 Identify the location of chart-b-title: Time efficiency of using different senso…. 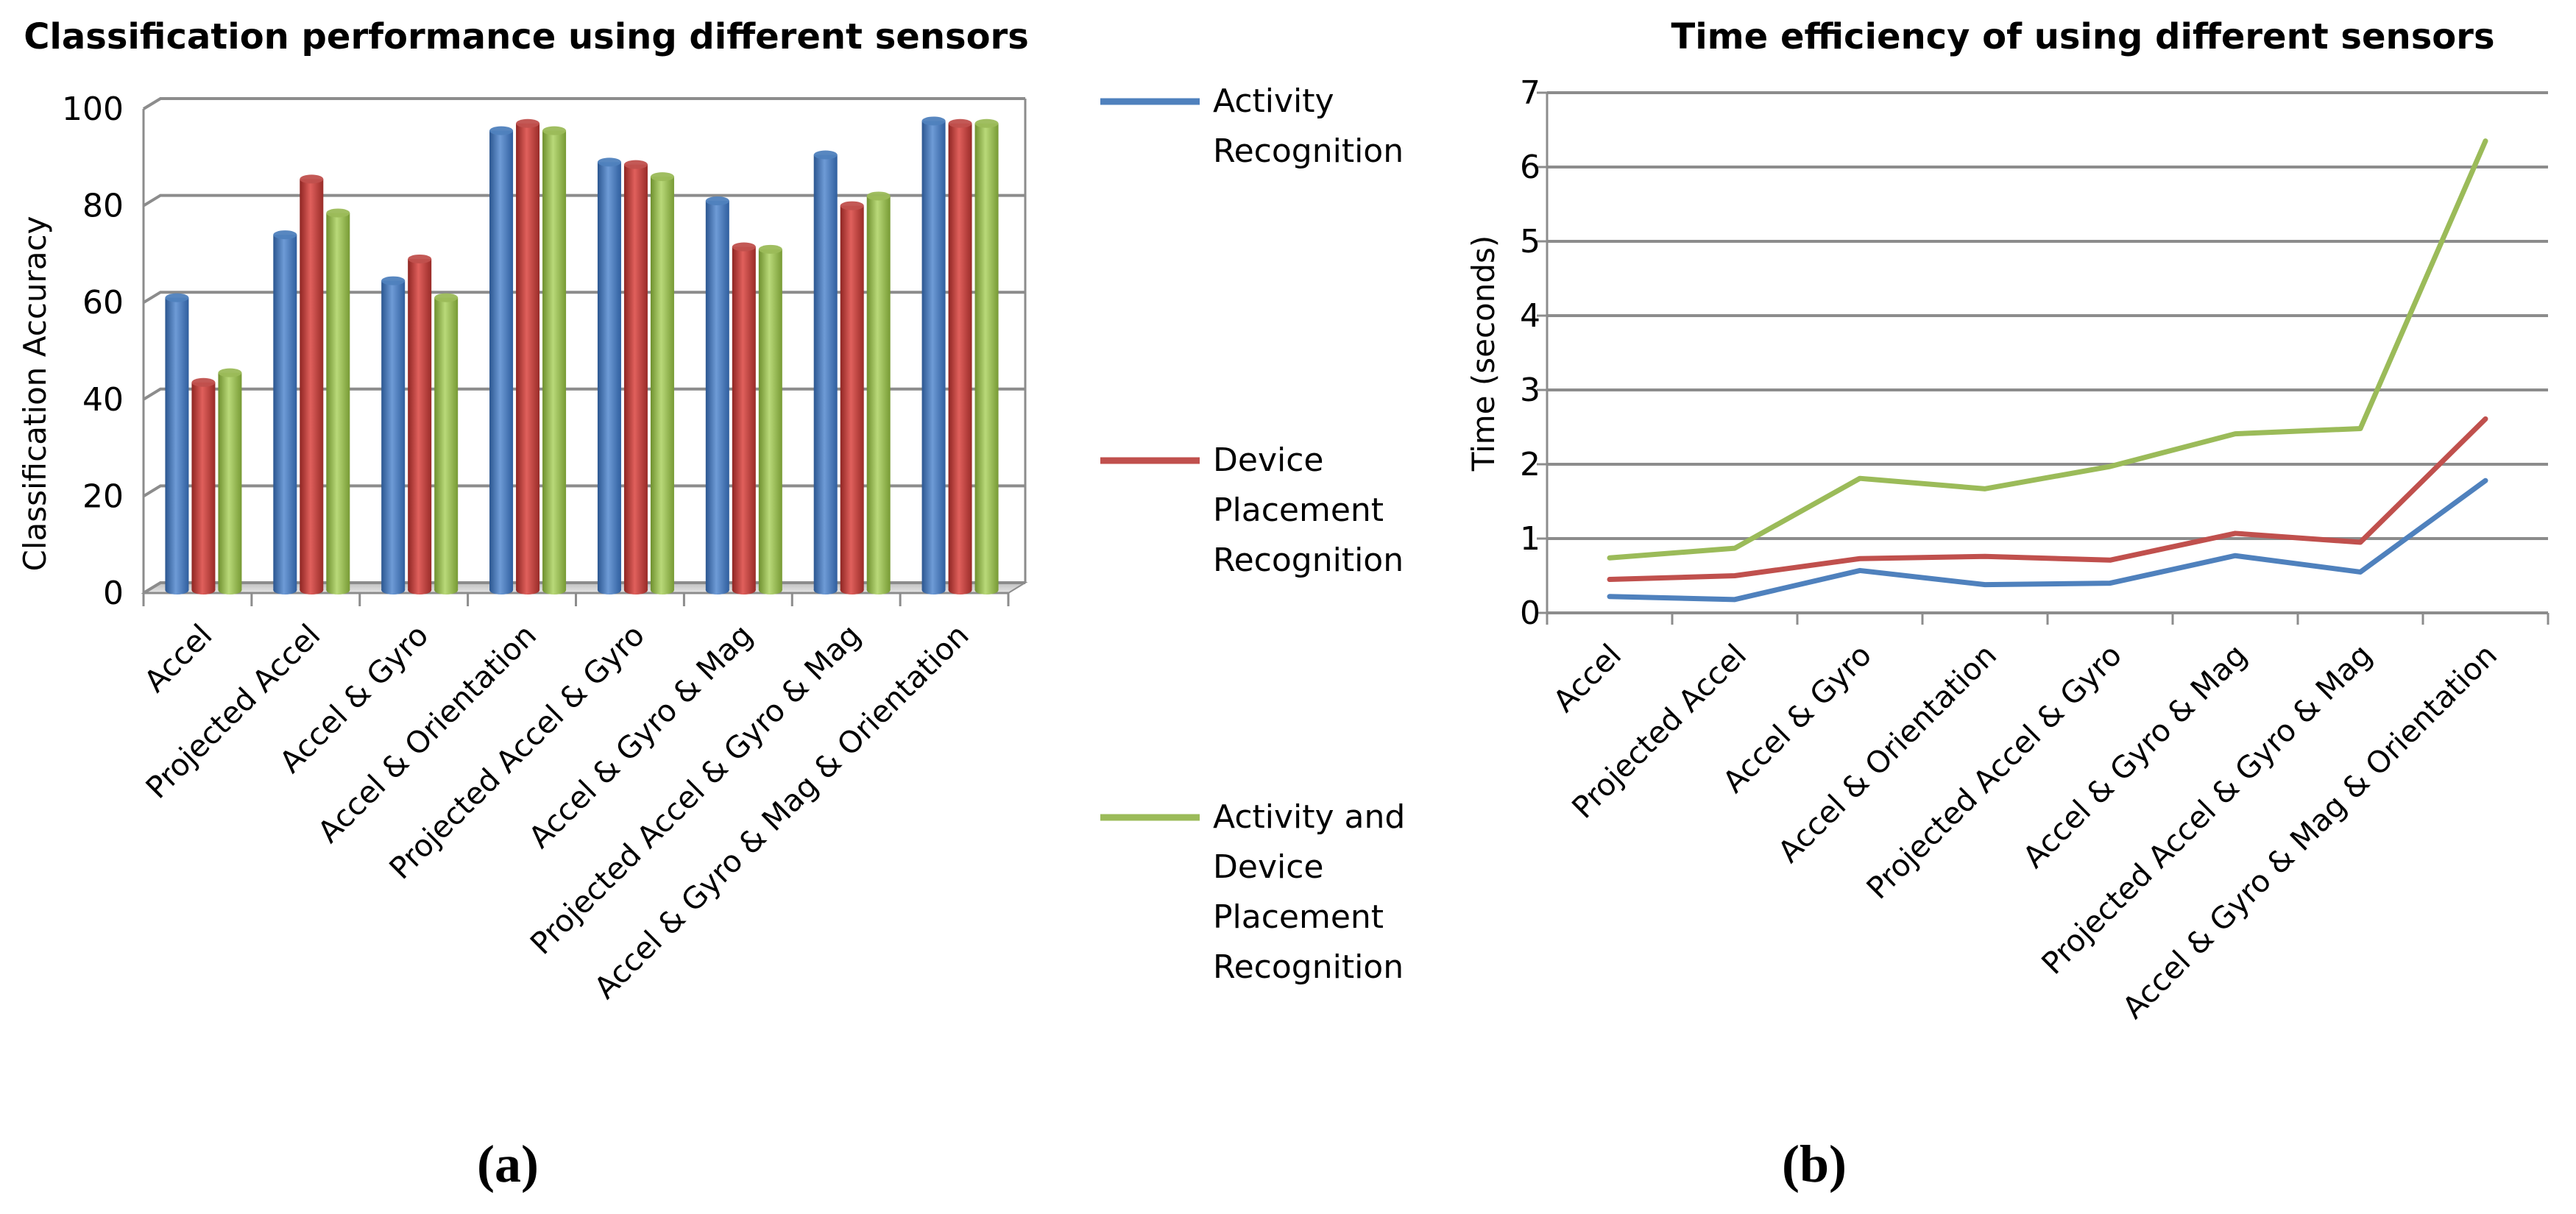
(2082, 36).